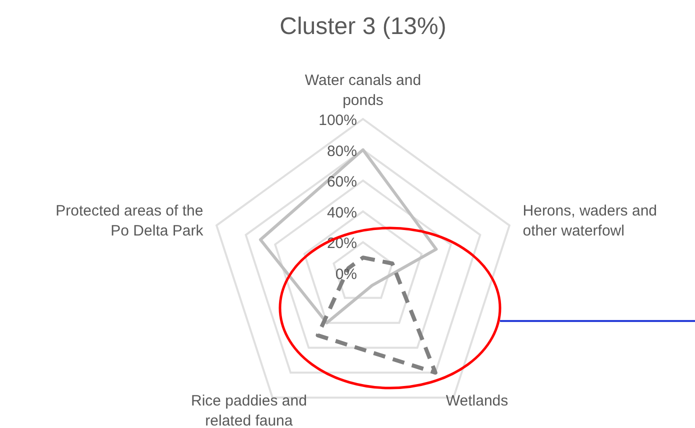  Describe the element at coordinates (341, 182) in the screenshot. I see `y-tick-label: 60%` at that location.